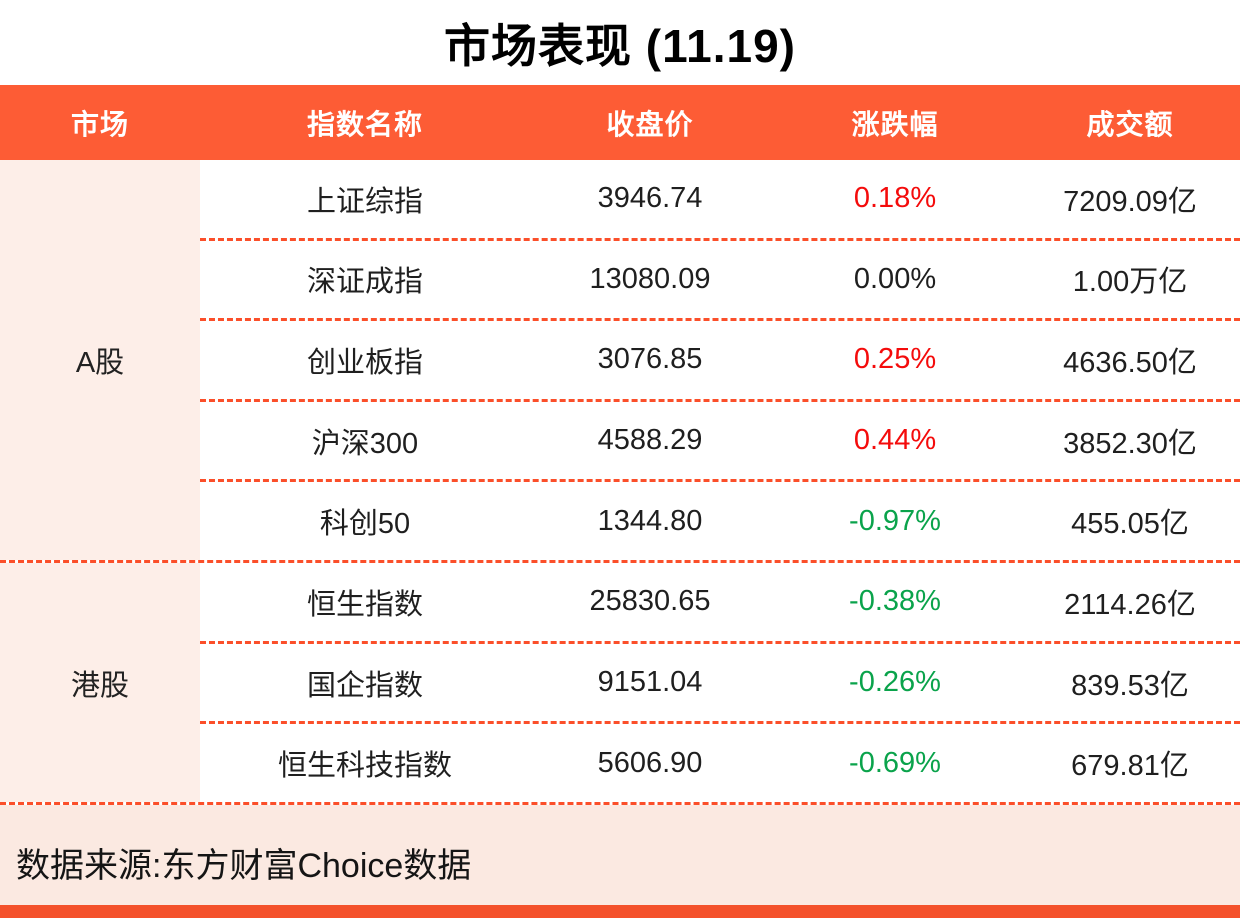 This screenshot has width=1240, height=918. I want to click on close-price: 1344.80, so click(650, 520).